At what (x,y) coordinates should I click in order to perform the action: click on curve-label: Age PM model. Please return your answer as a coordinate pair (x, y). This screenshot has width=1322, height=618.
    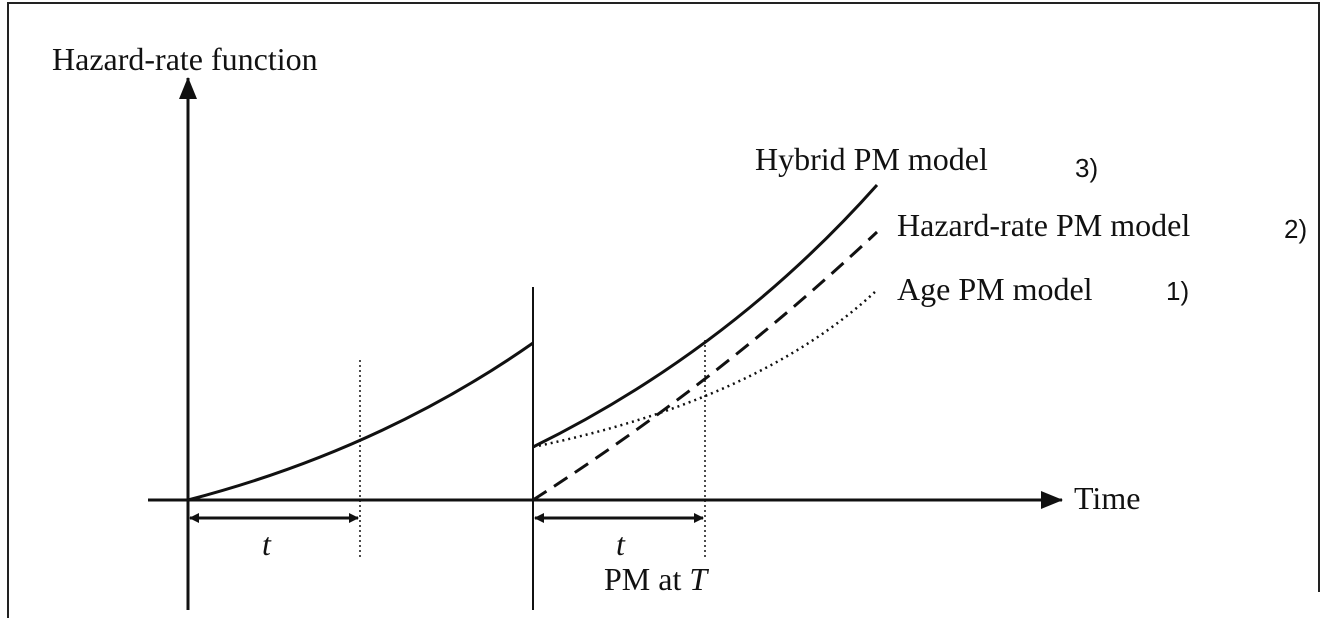
    Looking at the image, I should click on (995, 289).